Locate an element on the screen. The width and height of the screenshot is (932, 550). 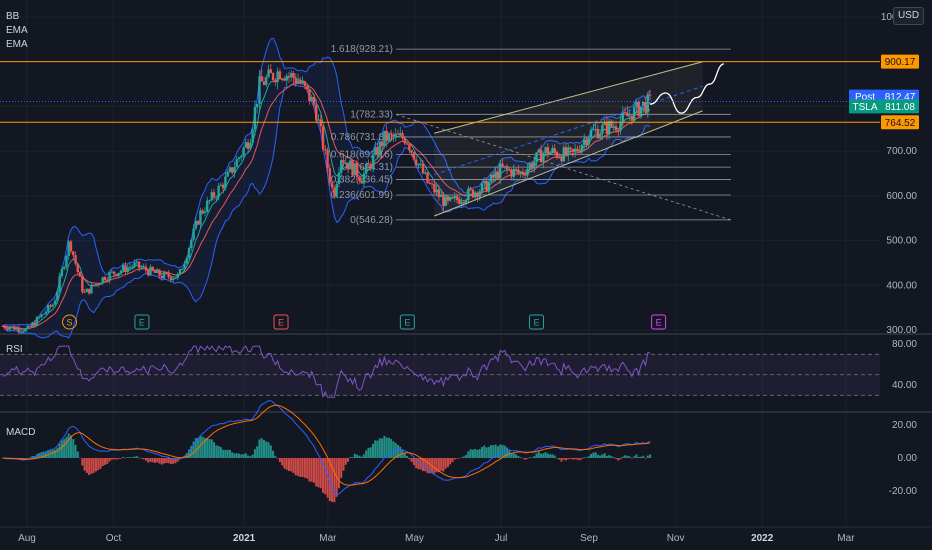
symbol-label-bg is located at coordinates (865, 106).